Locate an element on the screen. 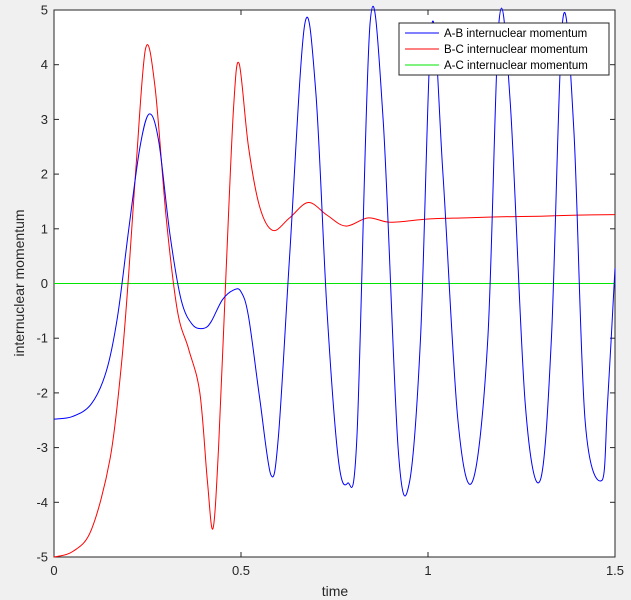  y-axis-label: internuclear momentum is located at coordinates (19, 282).